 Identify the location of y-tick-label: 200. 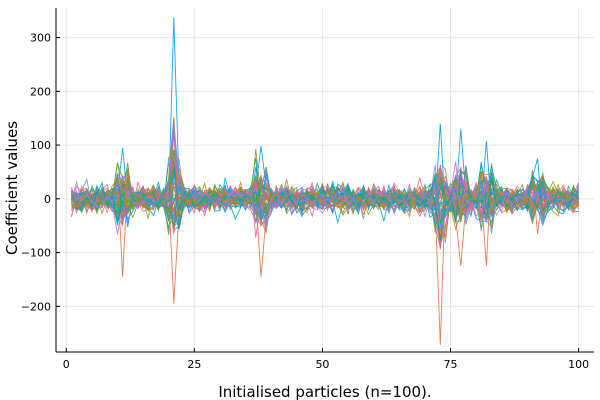
(40, 91).